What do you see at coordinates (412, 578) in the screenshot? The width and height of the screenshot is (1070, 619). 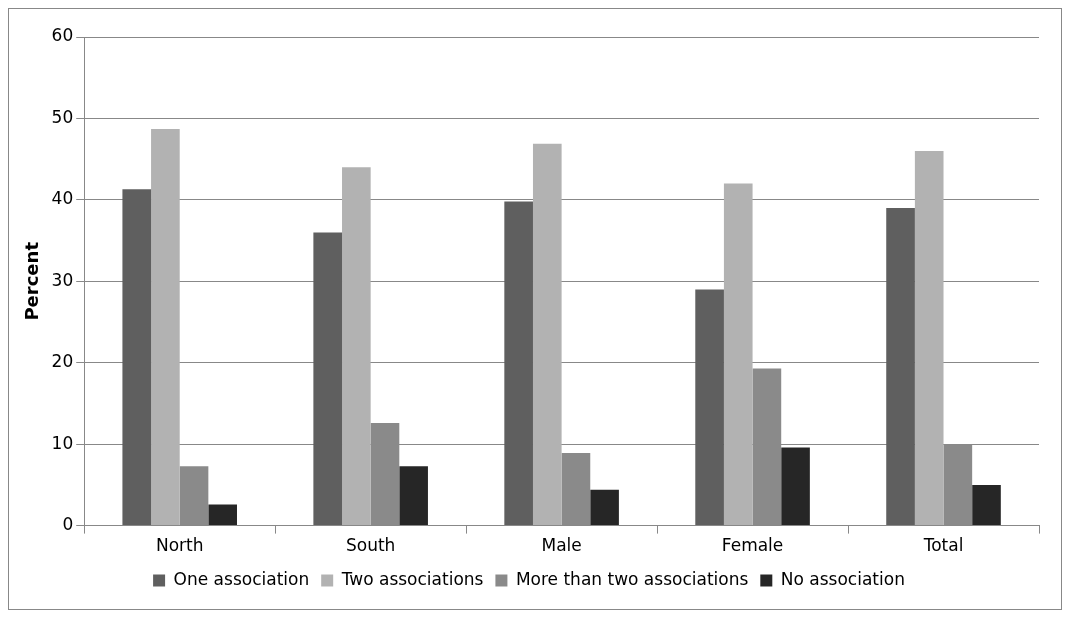 I see `legend-label: Two associations` at bounding box center [412, 578].